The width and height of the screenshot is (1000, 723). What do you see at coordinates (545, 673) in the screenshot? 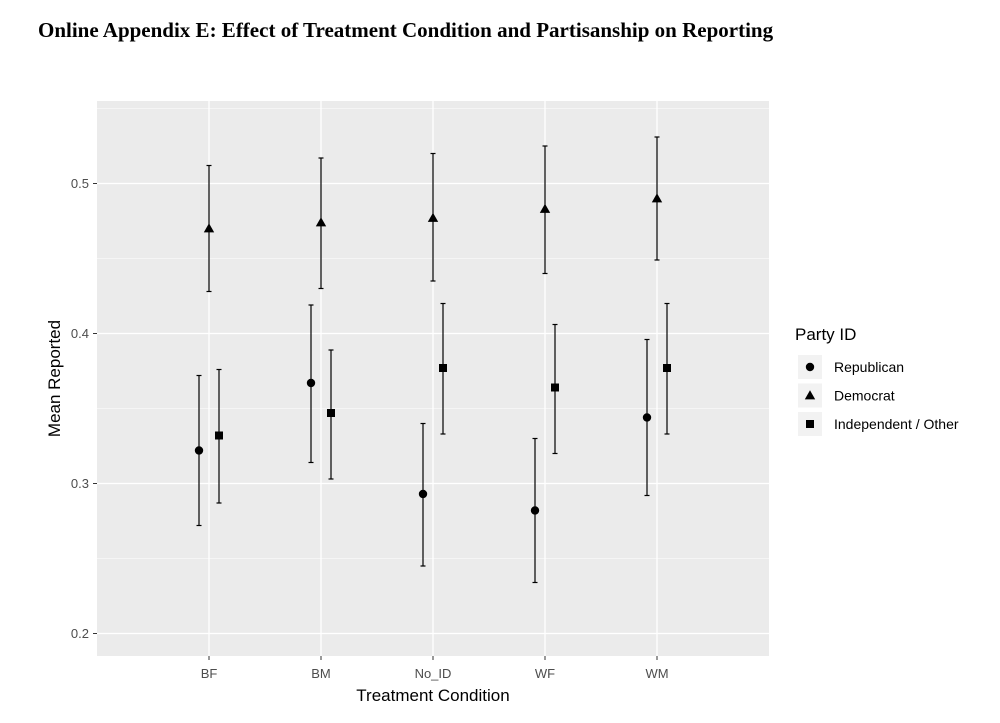
I see `x-tick-label: WF` at bounding box center [545, 673].